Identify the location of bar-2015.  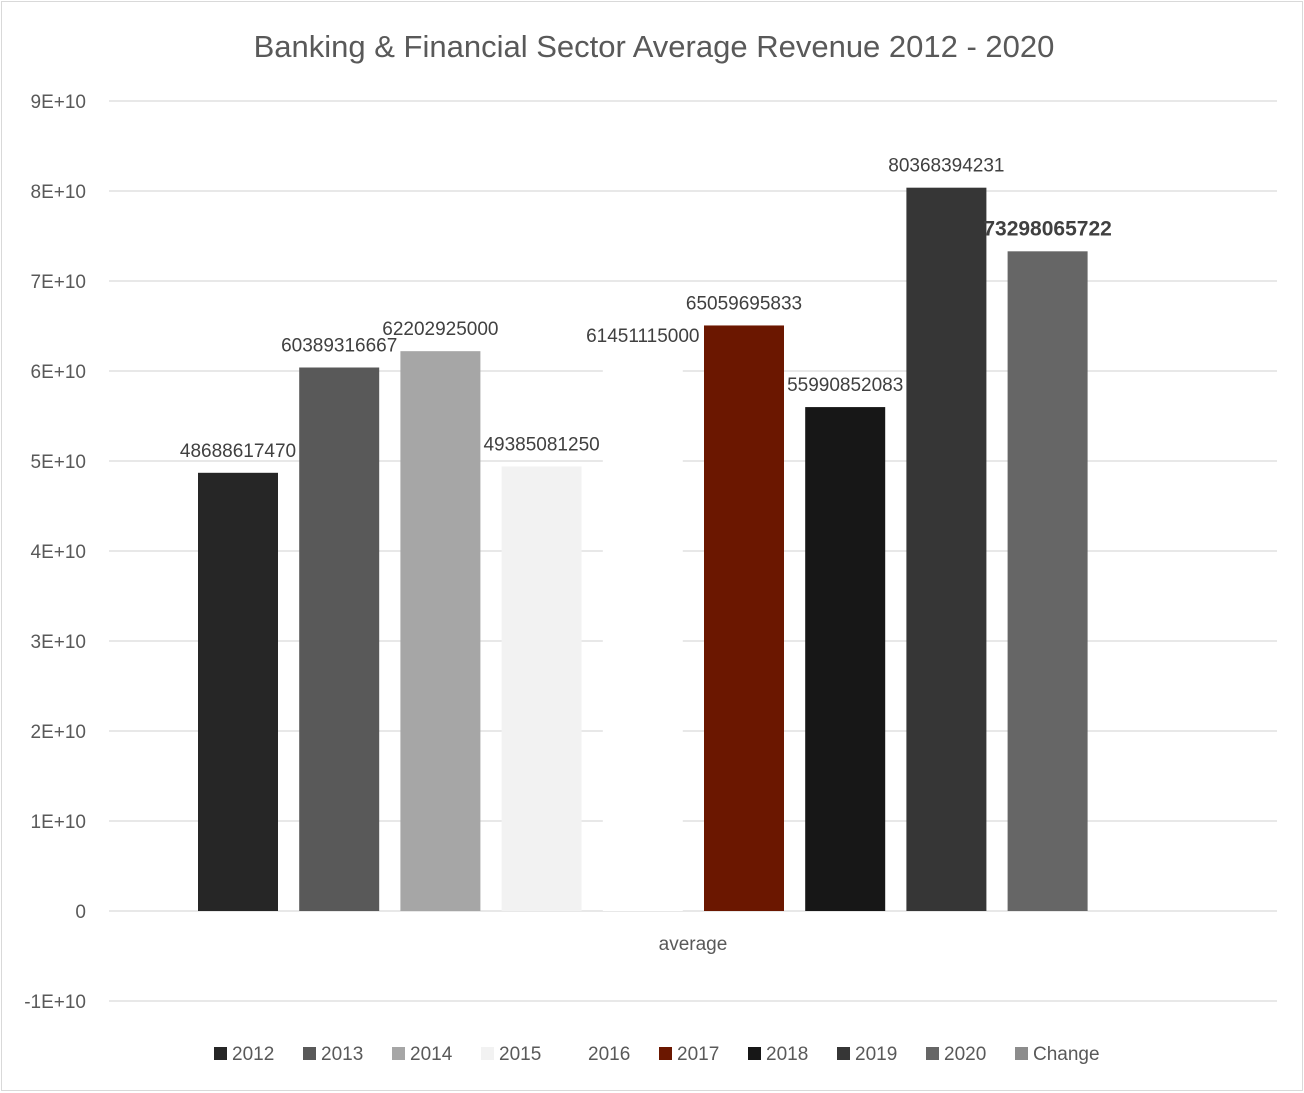
(541, 688).